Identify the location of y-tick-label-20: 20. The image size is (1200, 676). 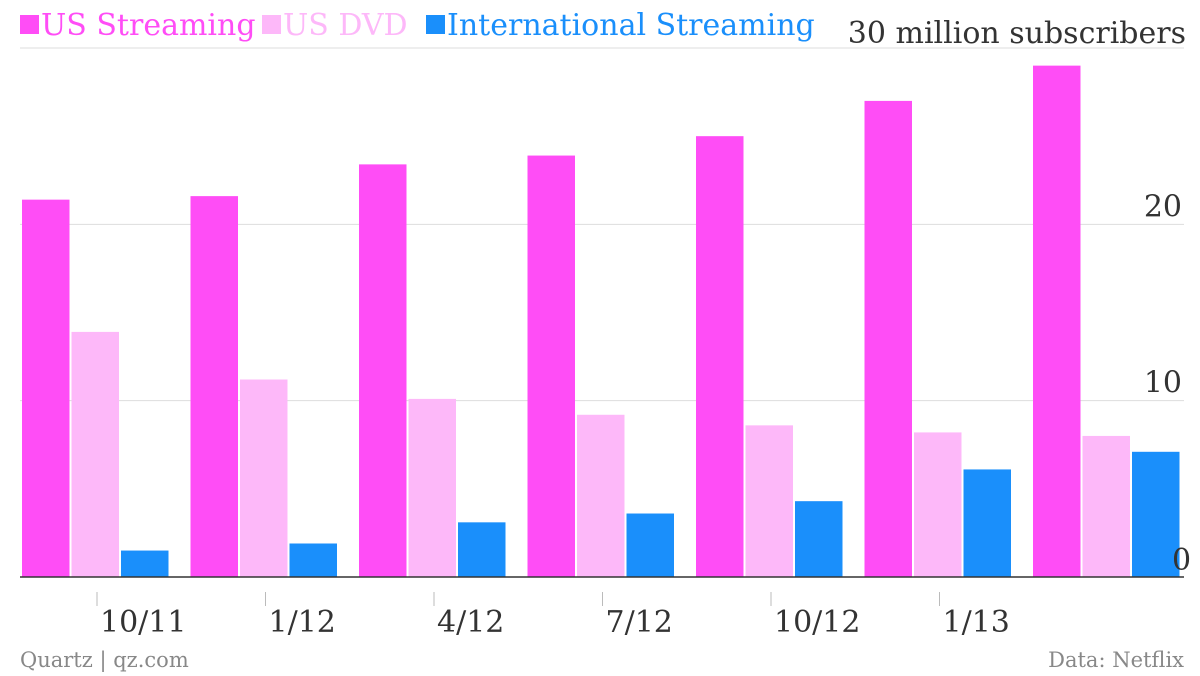
(1163, 206).